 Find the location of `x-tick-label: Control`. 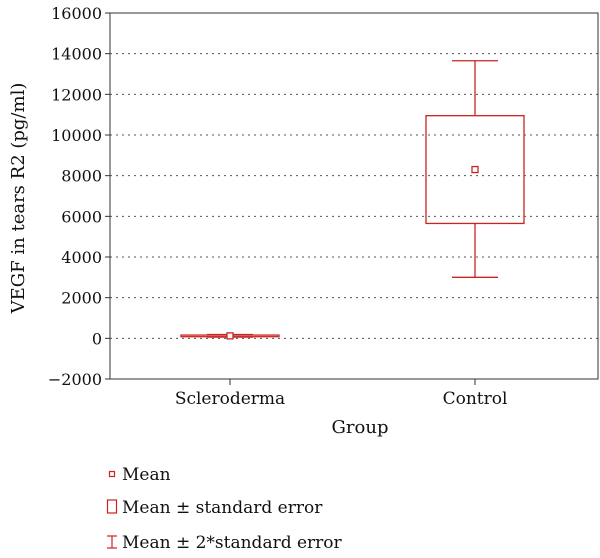

x-tick-label: Control is located at coordinates (475, 399).